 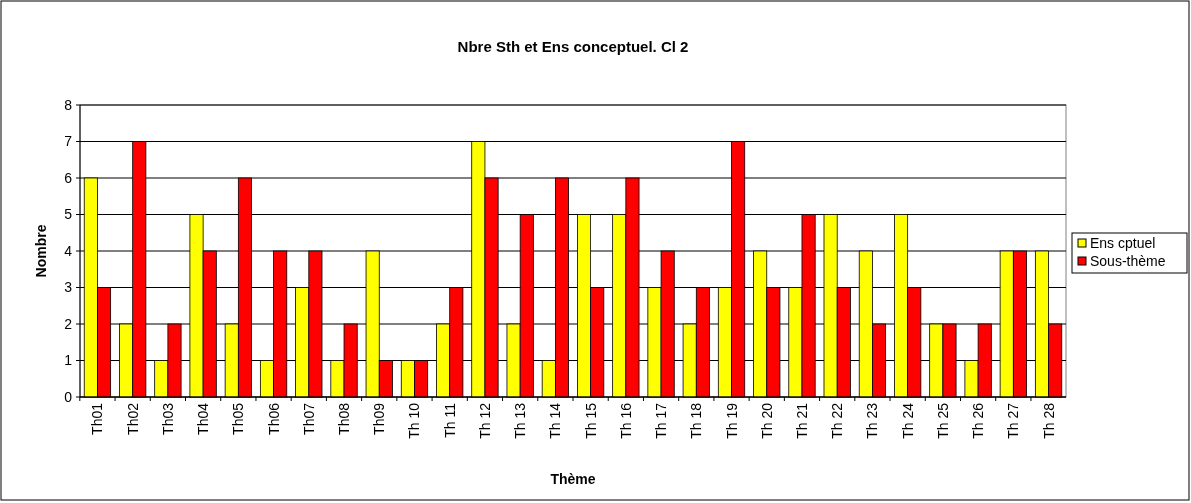 I want to click on x-tick-label: Th 11, so click(x=449, y=420).